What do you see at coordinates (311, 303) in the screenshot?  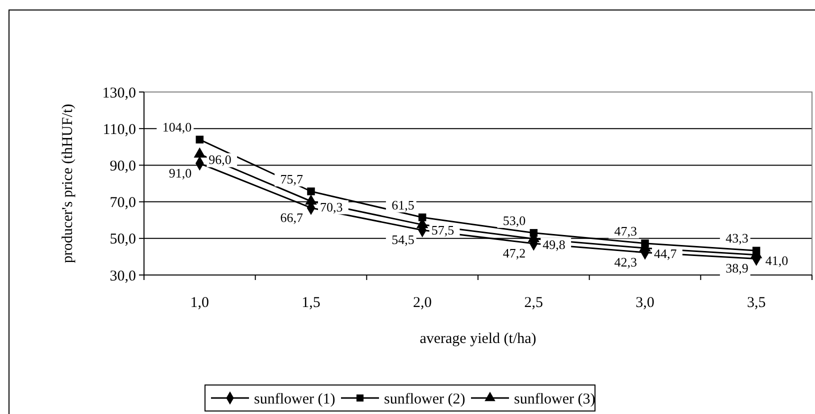 I see `x-tick-label: 1,5` at bounding box center [311, 303].